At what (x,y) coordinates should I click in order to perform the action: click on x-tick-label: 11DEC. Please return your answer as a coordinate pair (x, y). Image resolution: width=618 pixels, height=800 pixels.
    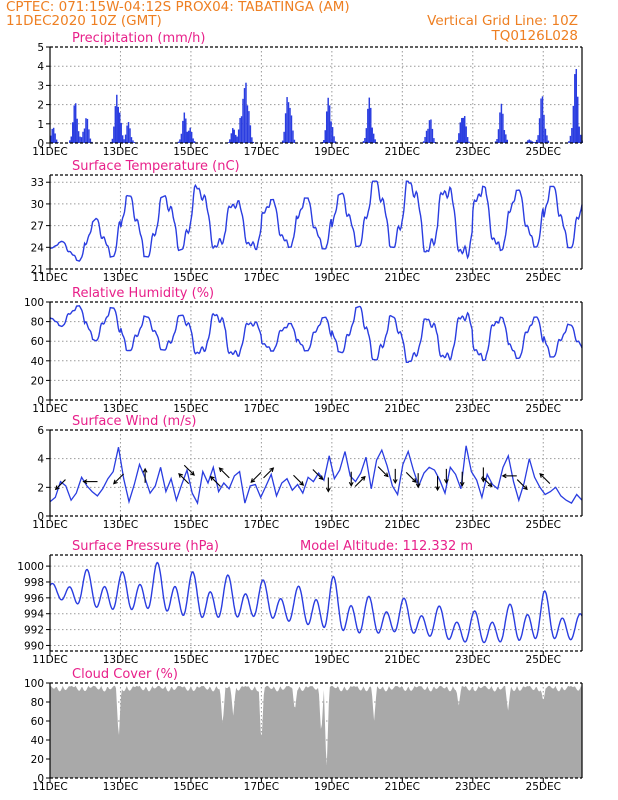
    Looking at the image, I should click on (49, 152).